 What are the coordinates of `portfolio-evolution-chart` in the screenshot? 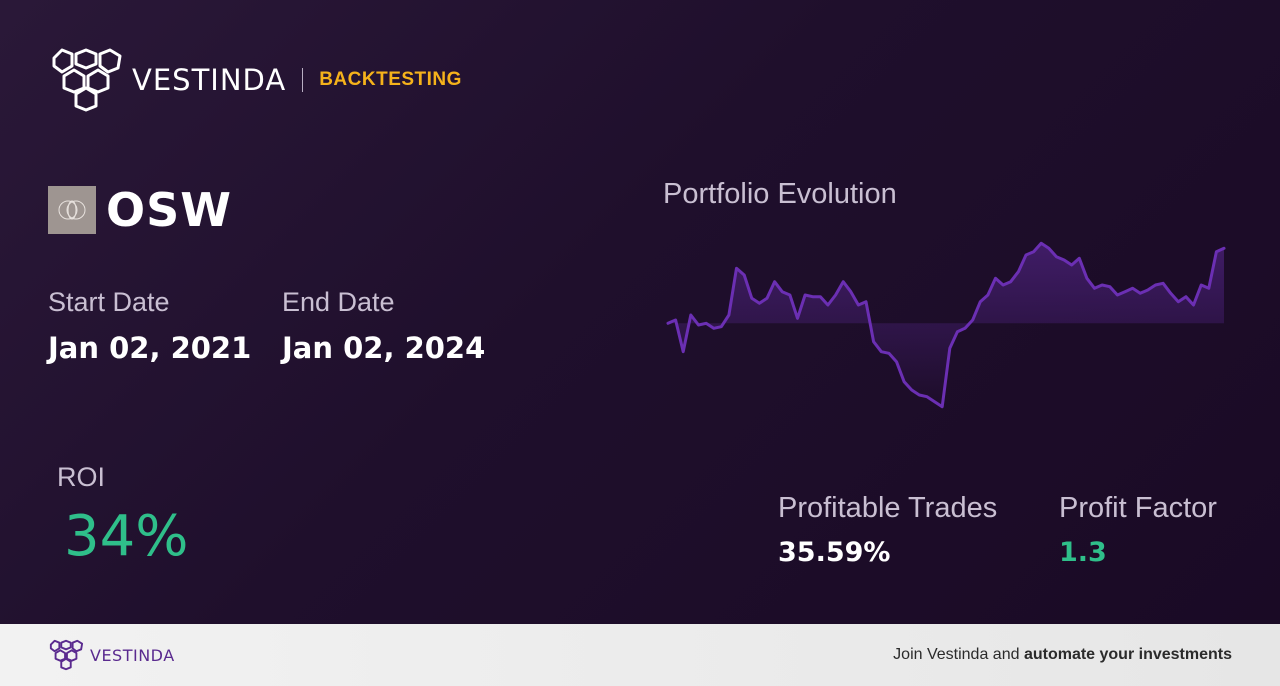 It's located at (946, 325).